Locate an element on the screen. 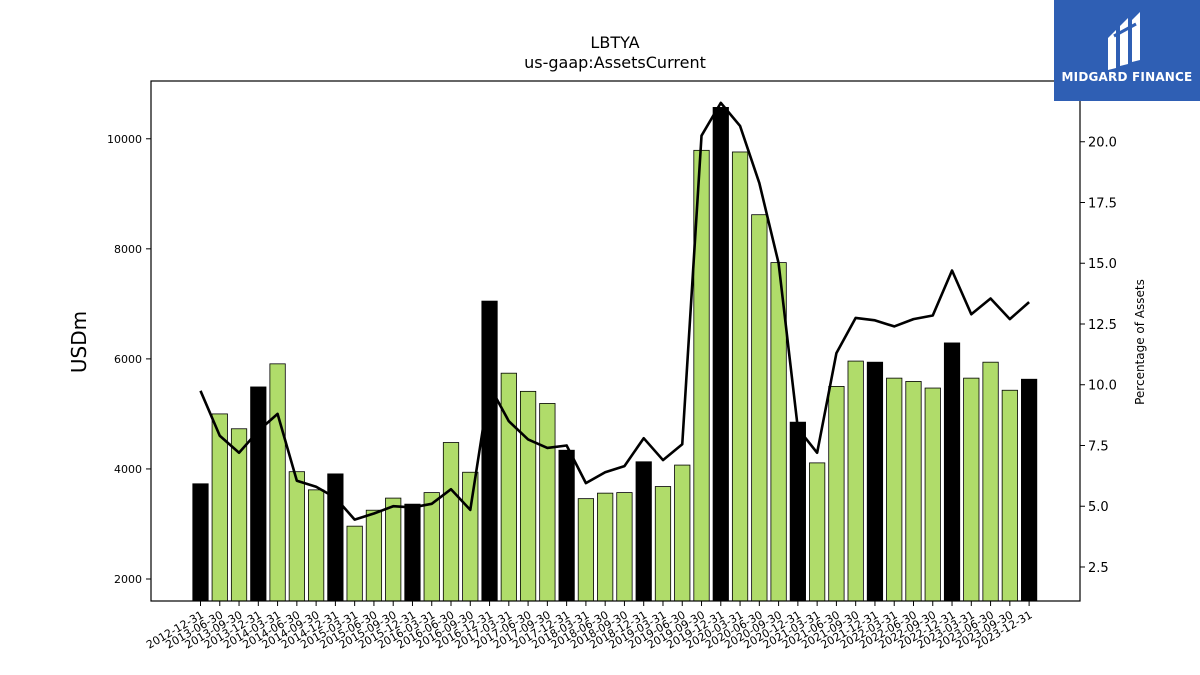 The image size is (1200, 675). y2-tick-label: 7.5 is located at coordinates (1098, 446).